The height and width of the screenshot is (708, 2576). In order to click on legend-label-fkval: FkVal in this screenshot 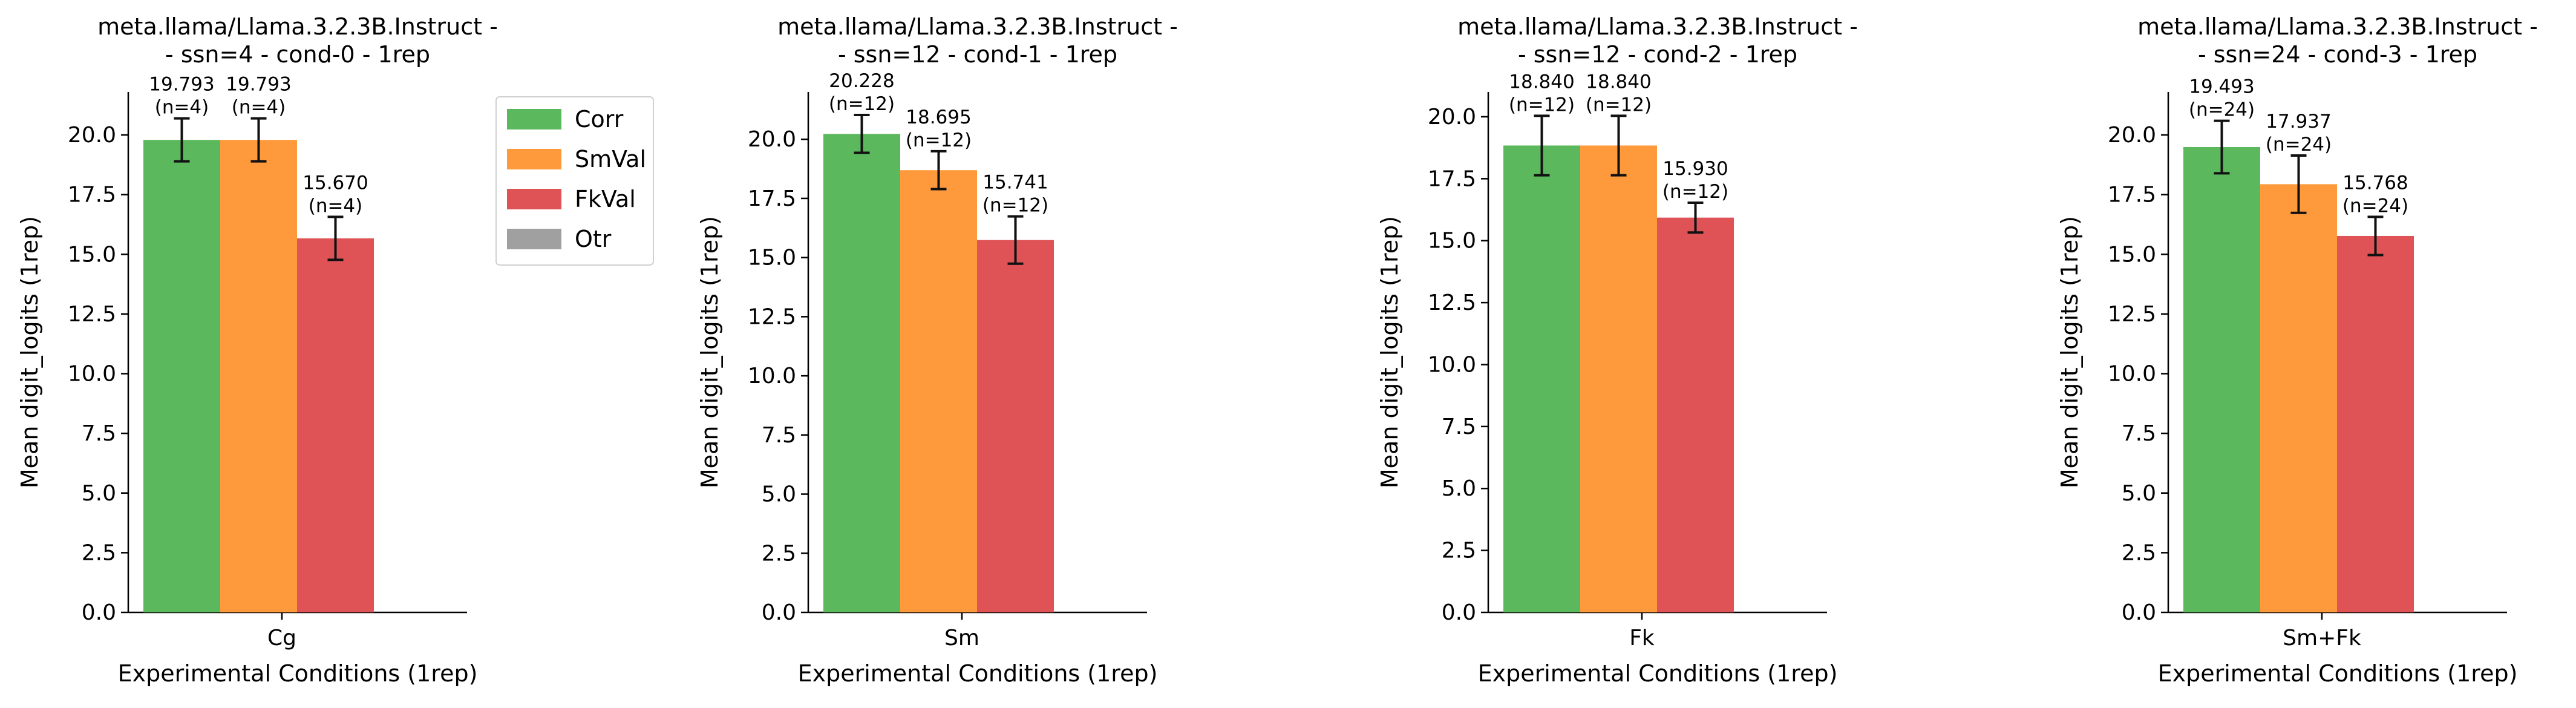, I will do `click(605, 199)`.